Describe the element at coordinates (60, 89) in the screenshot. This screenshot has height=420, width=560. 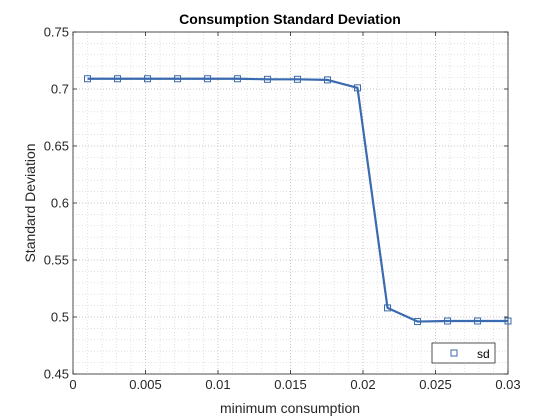
I see `y-tick-label: 0.7` at that location.